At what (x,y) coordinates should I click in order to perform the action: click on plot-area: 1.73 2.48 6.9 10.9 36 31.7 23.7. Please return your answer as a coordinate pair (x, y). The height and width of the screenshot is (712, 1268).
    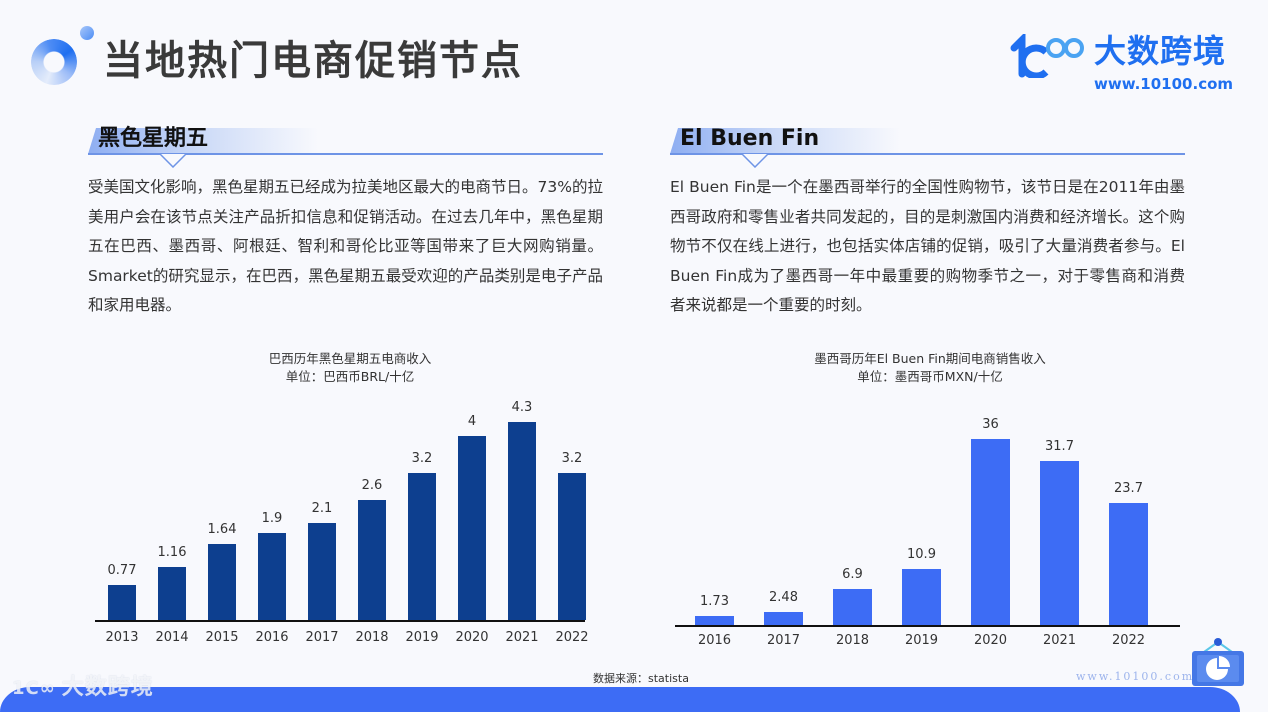
    Looking at the image, I should click on (927, 521).